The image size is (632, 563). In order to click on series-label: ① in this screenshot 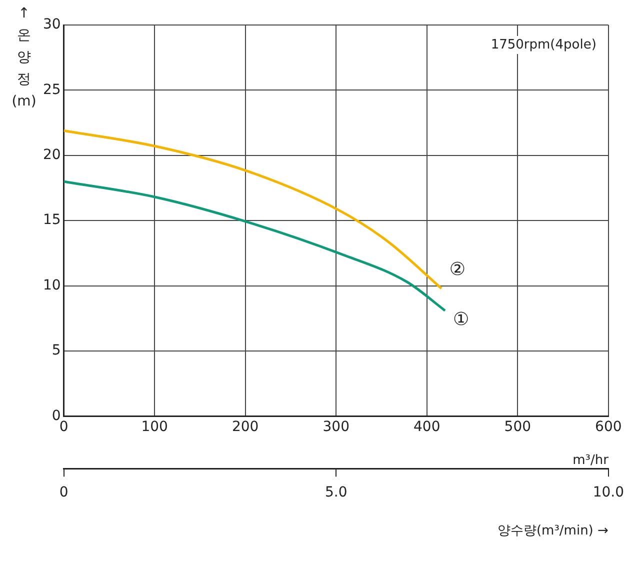, I will do `click(461, 319)`.